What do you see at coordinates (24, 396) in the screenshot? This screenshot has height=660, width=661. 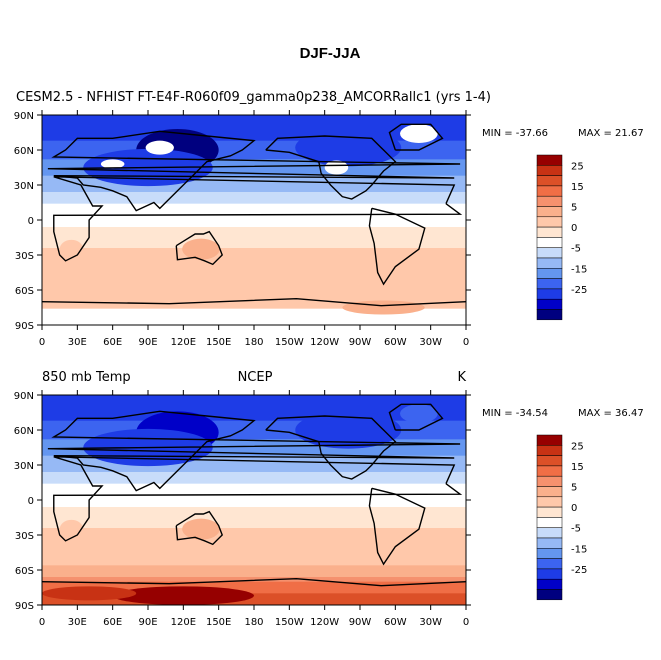 I see `y-tick-label: 90N` at bounding box center [24, 396].